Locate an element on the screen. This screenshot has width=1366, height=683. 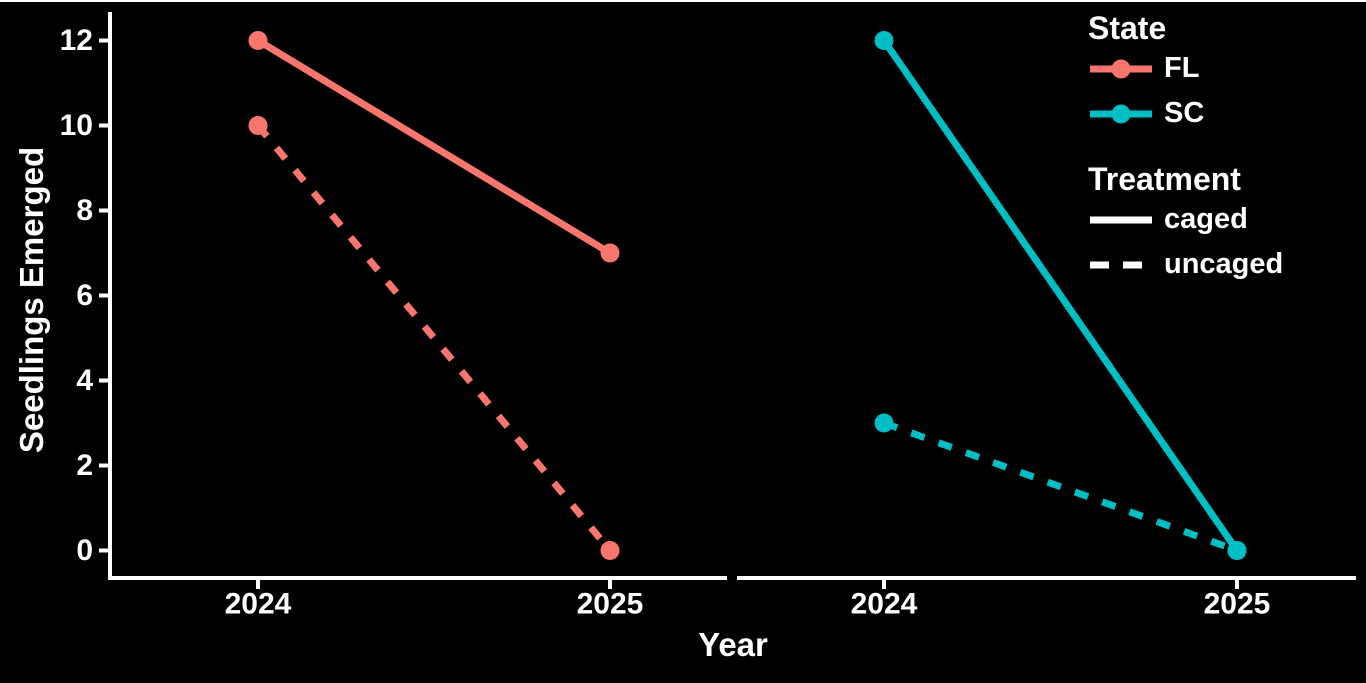
legend-item-caged: caged is located at coordinates (1225, 219).